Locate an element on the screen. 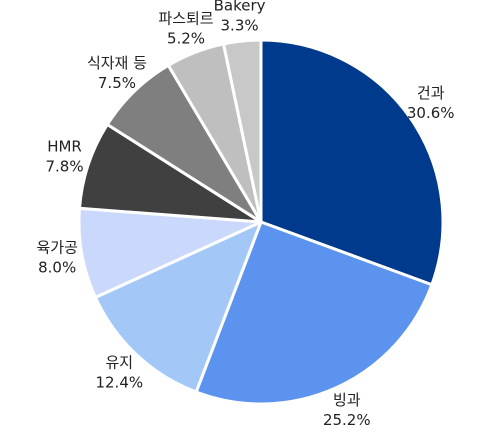 Image resolution: width=487 pixels, height=439 pixels. slice-label: 육가공 is located at coordinates (56, 248).